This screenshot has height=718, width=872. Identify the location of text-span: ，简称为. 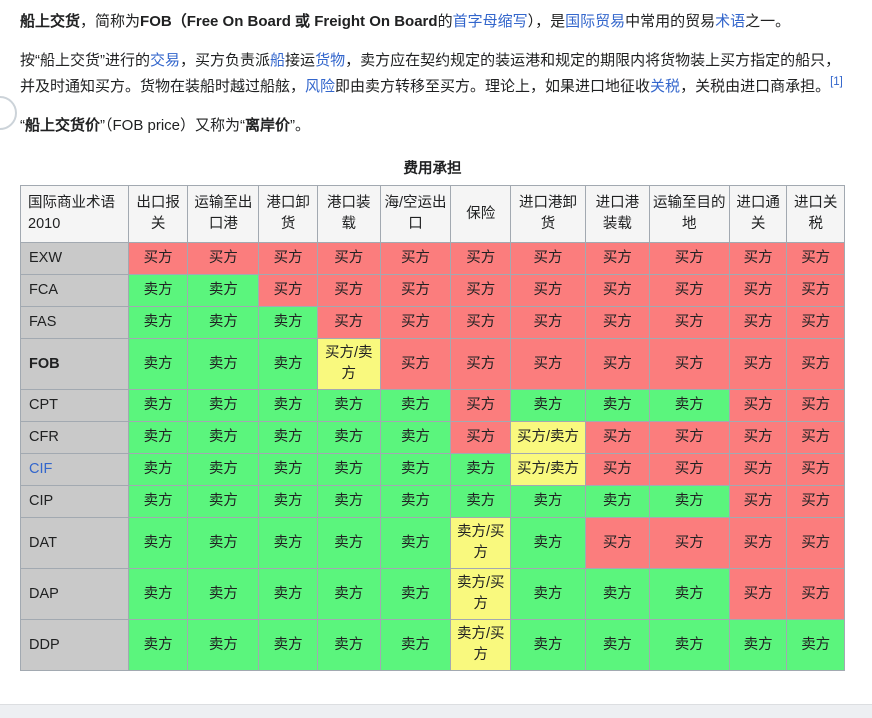
(110, 21).